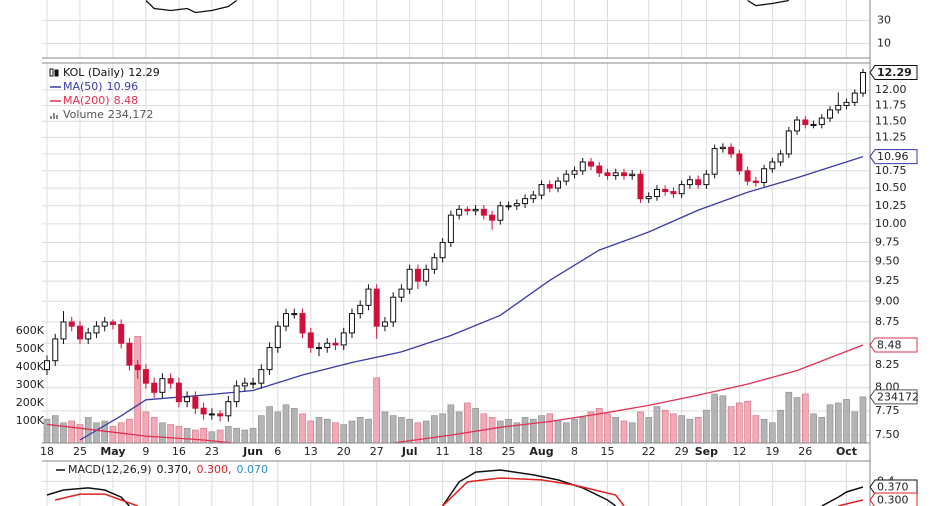  What do you see at coordinates (706, 451) in the screenshot?
I see `x-tick-label: Sep` at bounding box center [706, 451].